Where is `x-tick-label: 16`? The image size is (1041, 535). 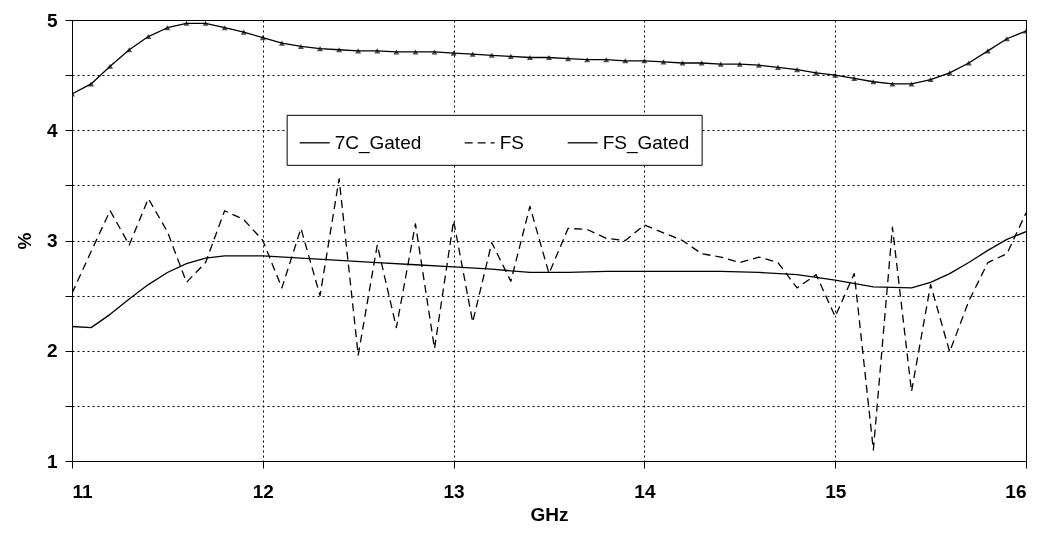 x-tick-label: 16 is located at coordinates (1016, 491).